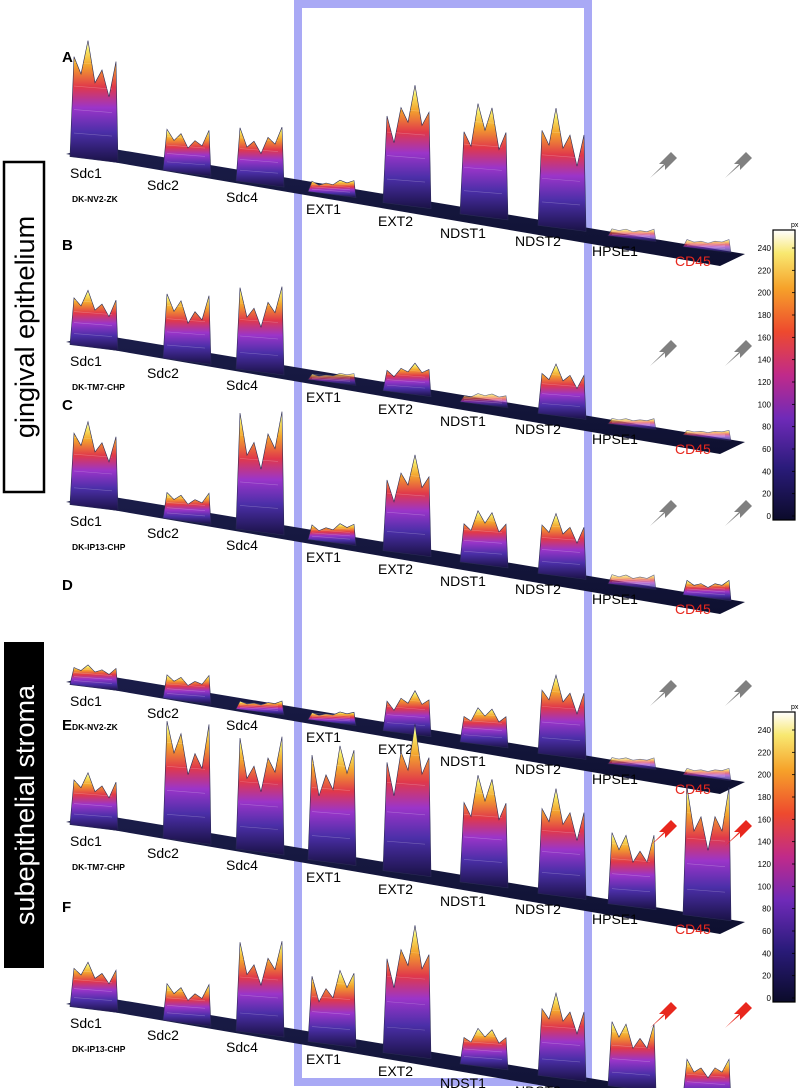  Describe the element at coordinates (538, 589) in the screenshot. I see `gene-label-ndst2: NDST2` at that location.